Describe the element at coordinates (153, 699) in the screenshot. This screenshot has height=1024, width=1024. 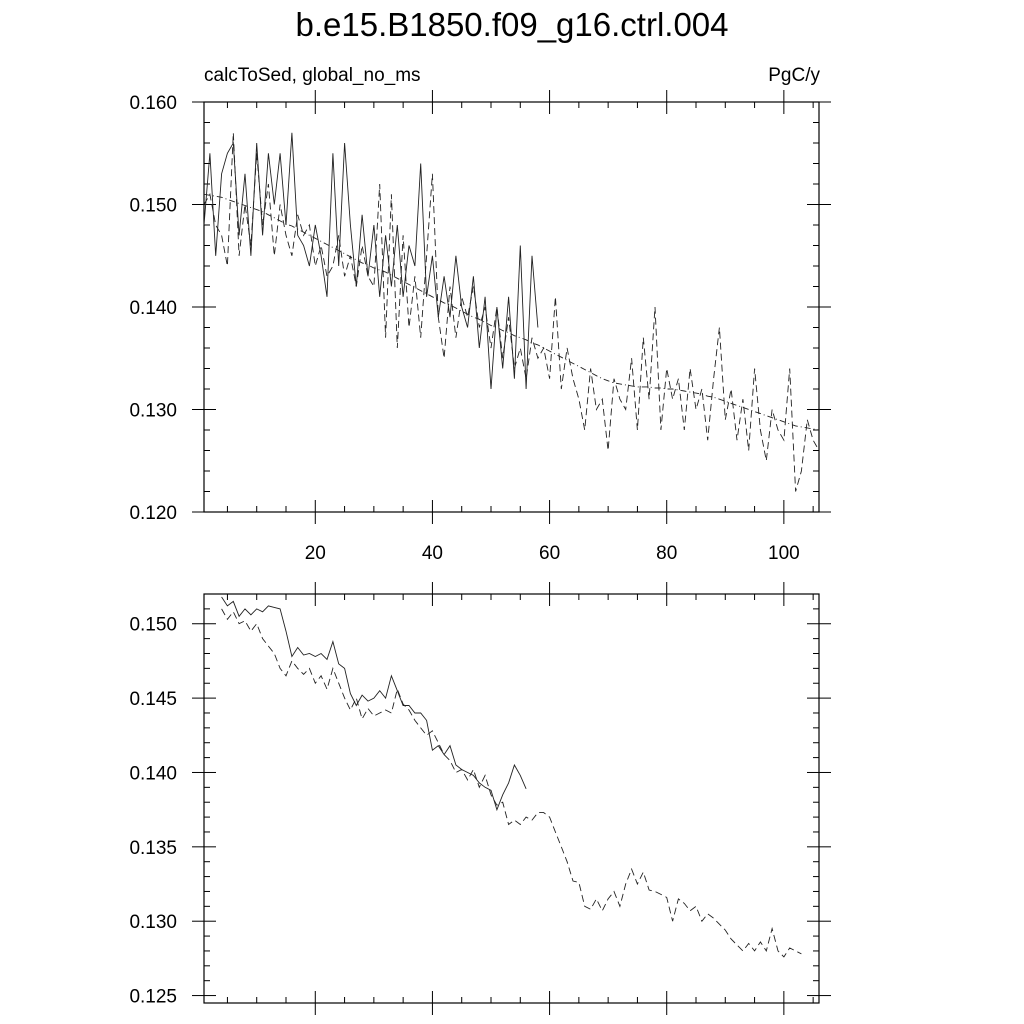
I see `y-tick-label: 0.145` at that location.